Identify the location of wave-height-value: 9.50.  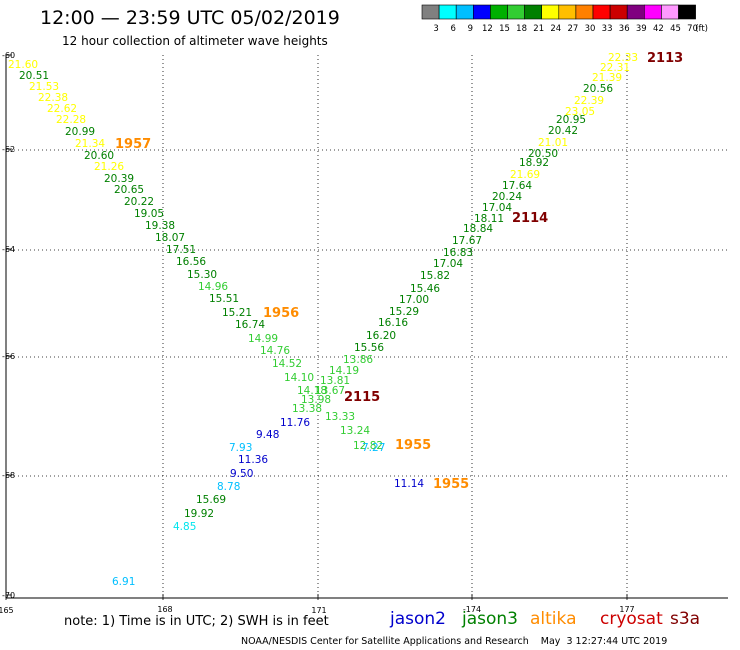
(241, 474).